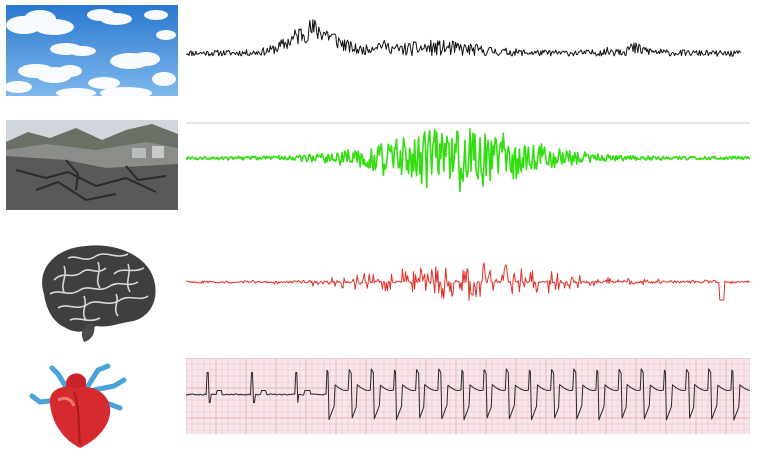  I want to click on signal-line-heart, so click(468, 394).